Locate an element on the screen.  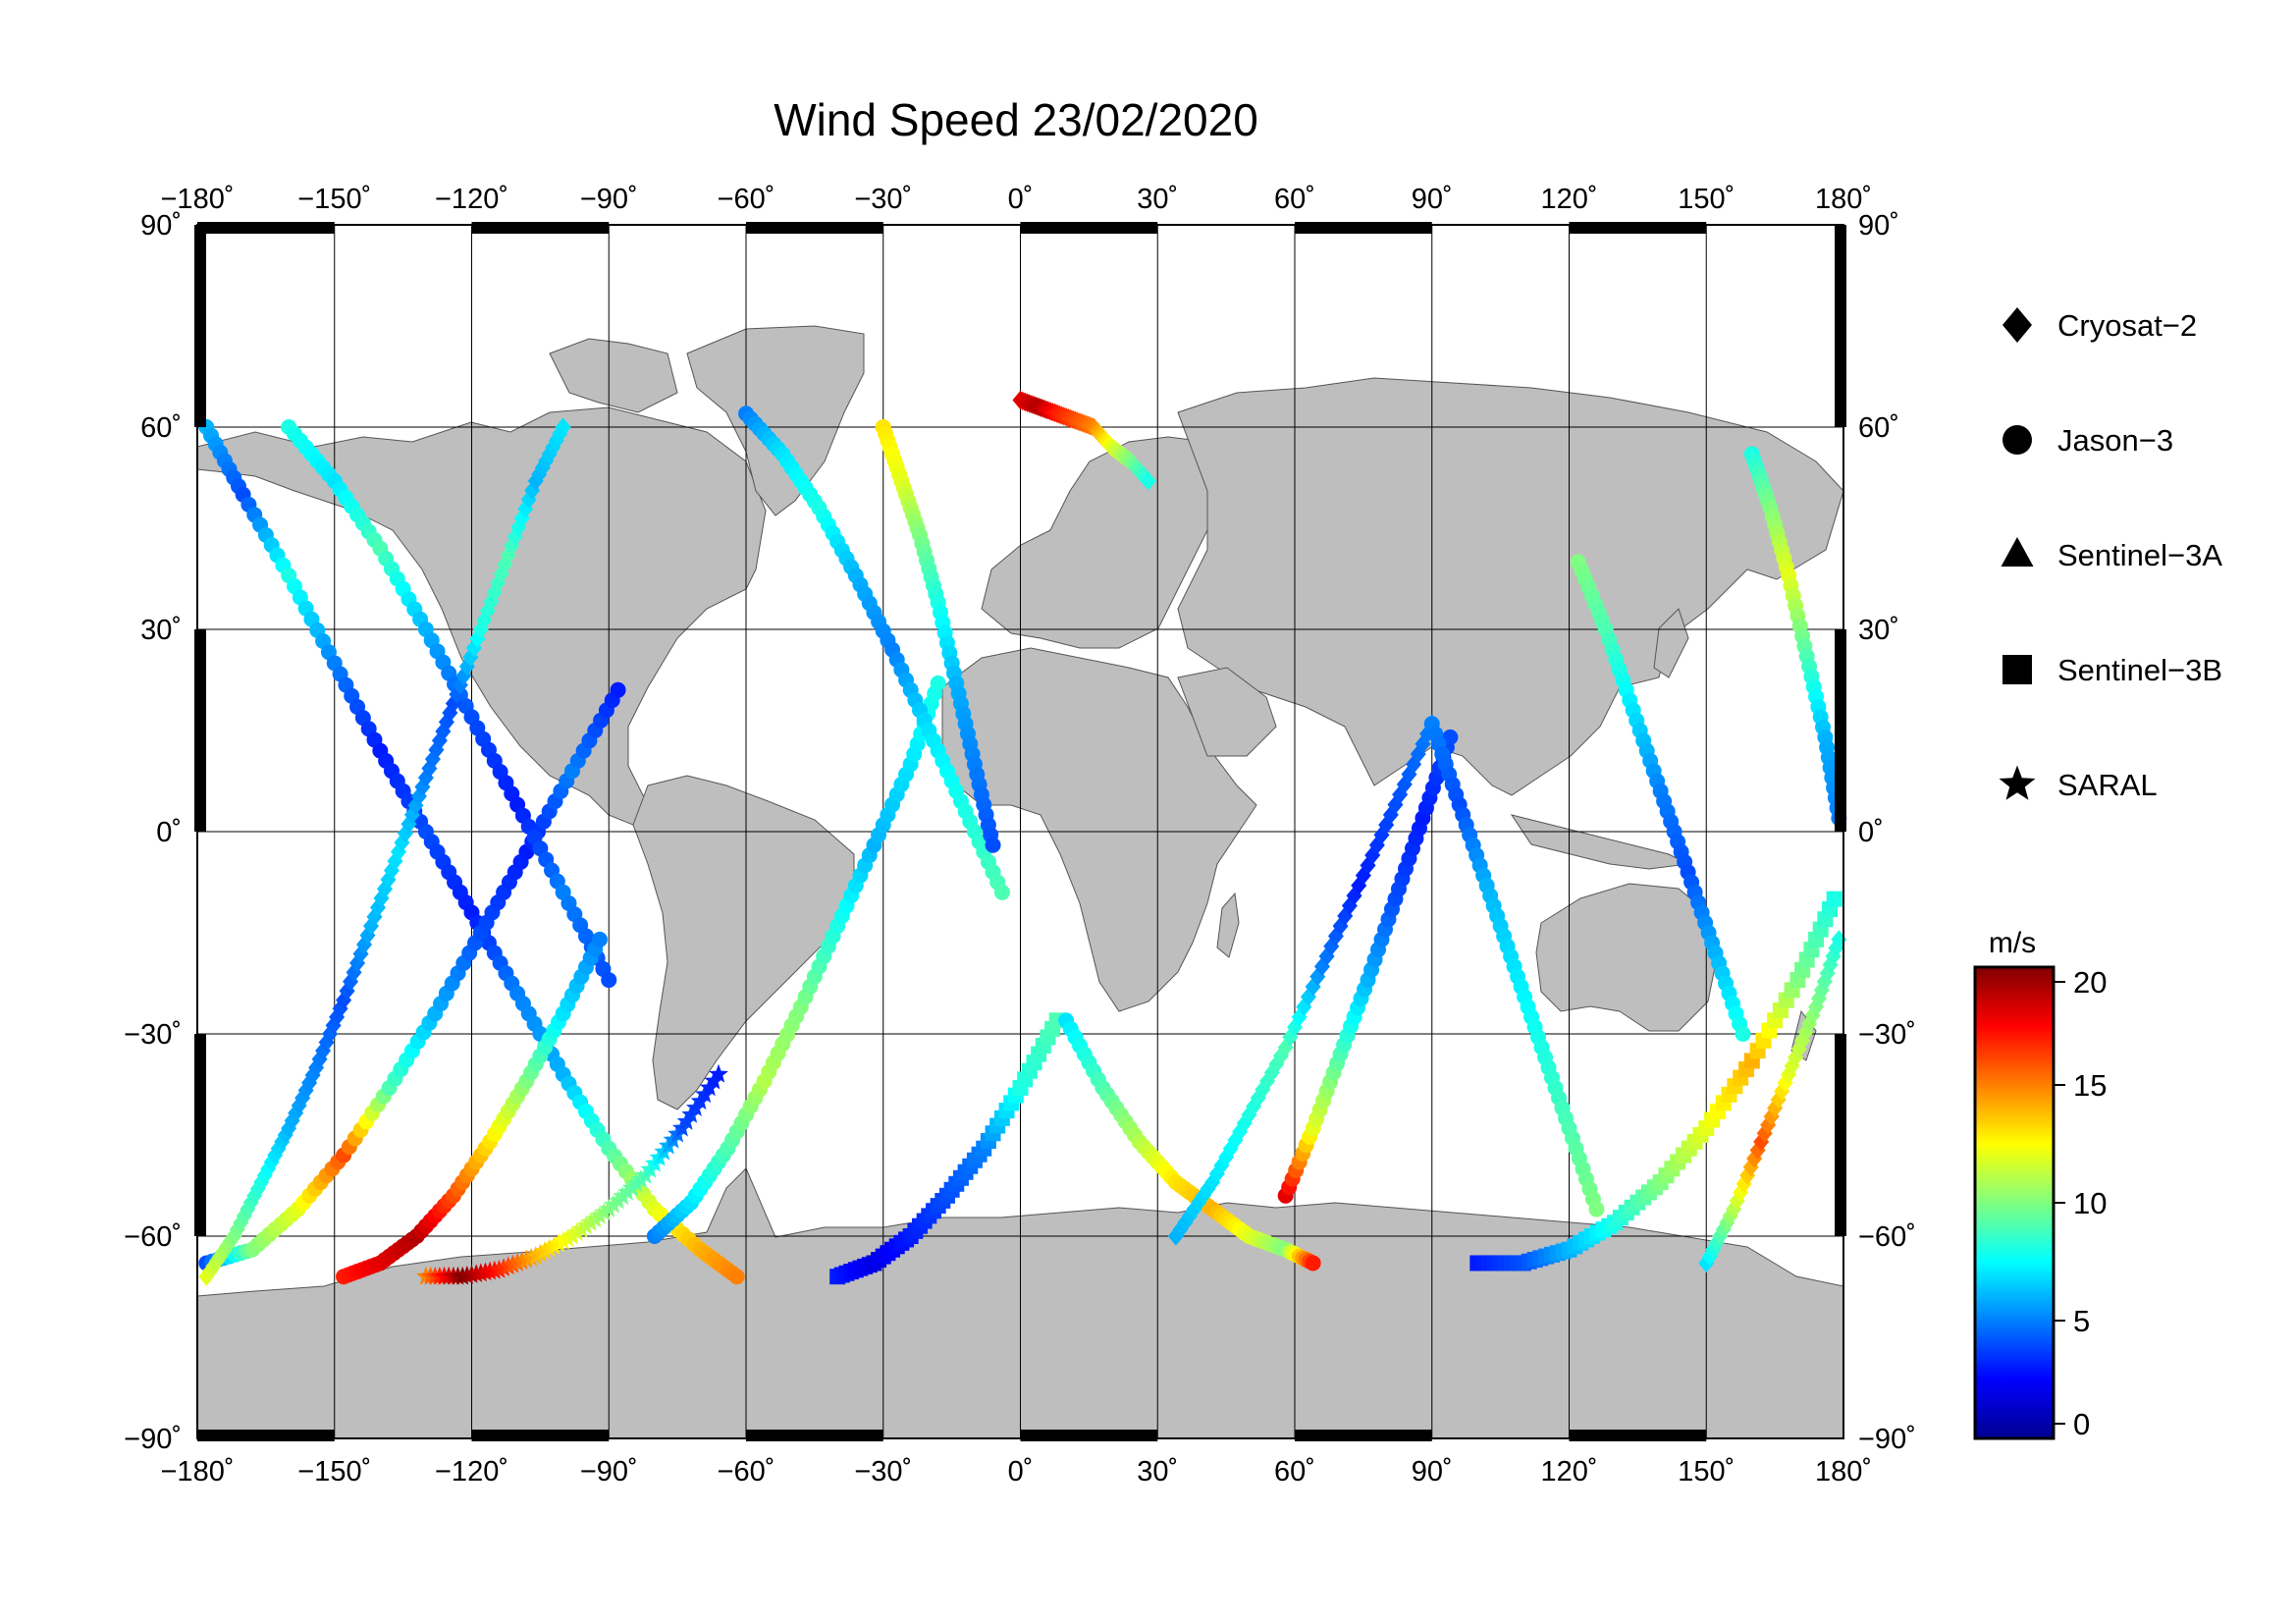
australia-land is located at coordinates (1627, 957).